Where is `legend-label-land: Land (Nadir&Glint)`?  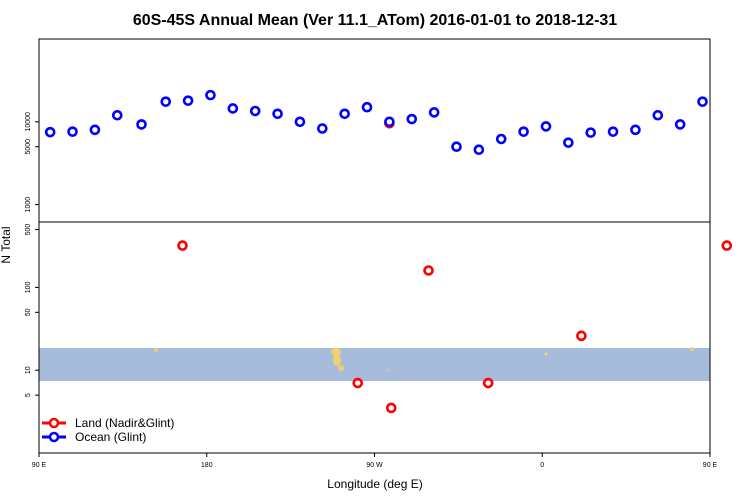
legend-label-land: Land (Nadir&Glint) is located at coordinates (124, 423).